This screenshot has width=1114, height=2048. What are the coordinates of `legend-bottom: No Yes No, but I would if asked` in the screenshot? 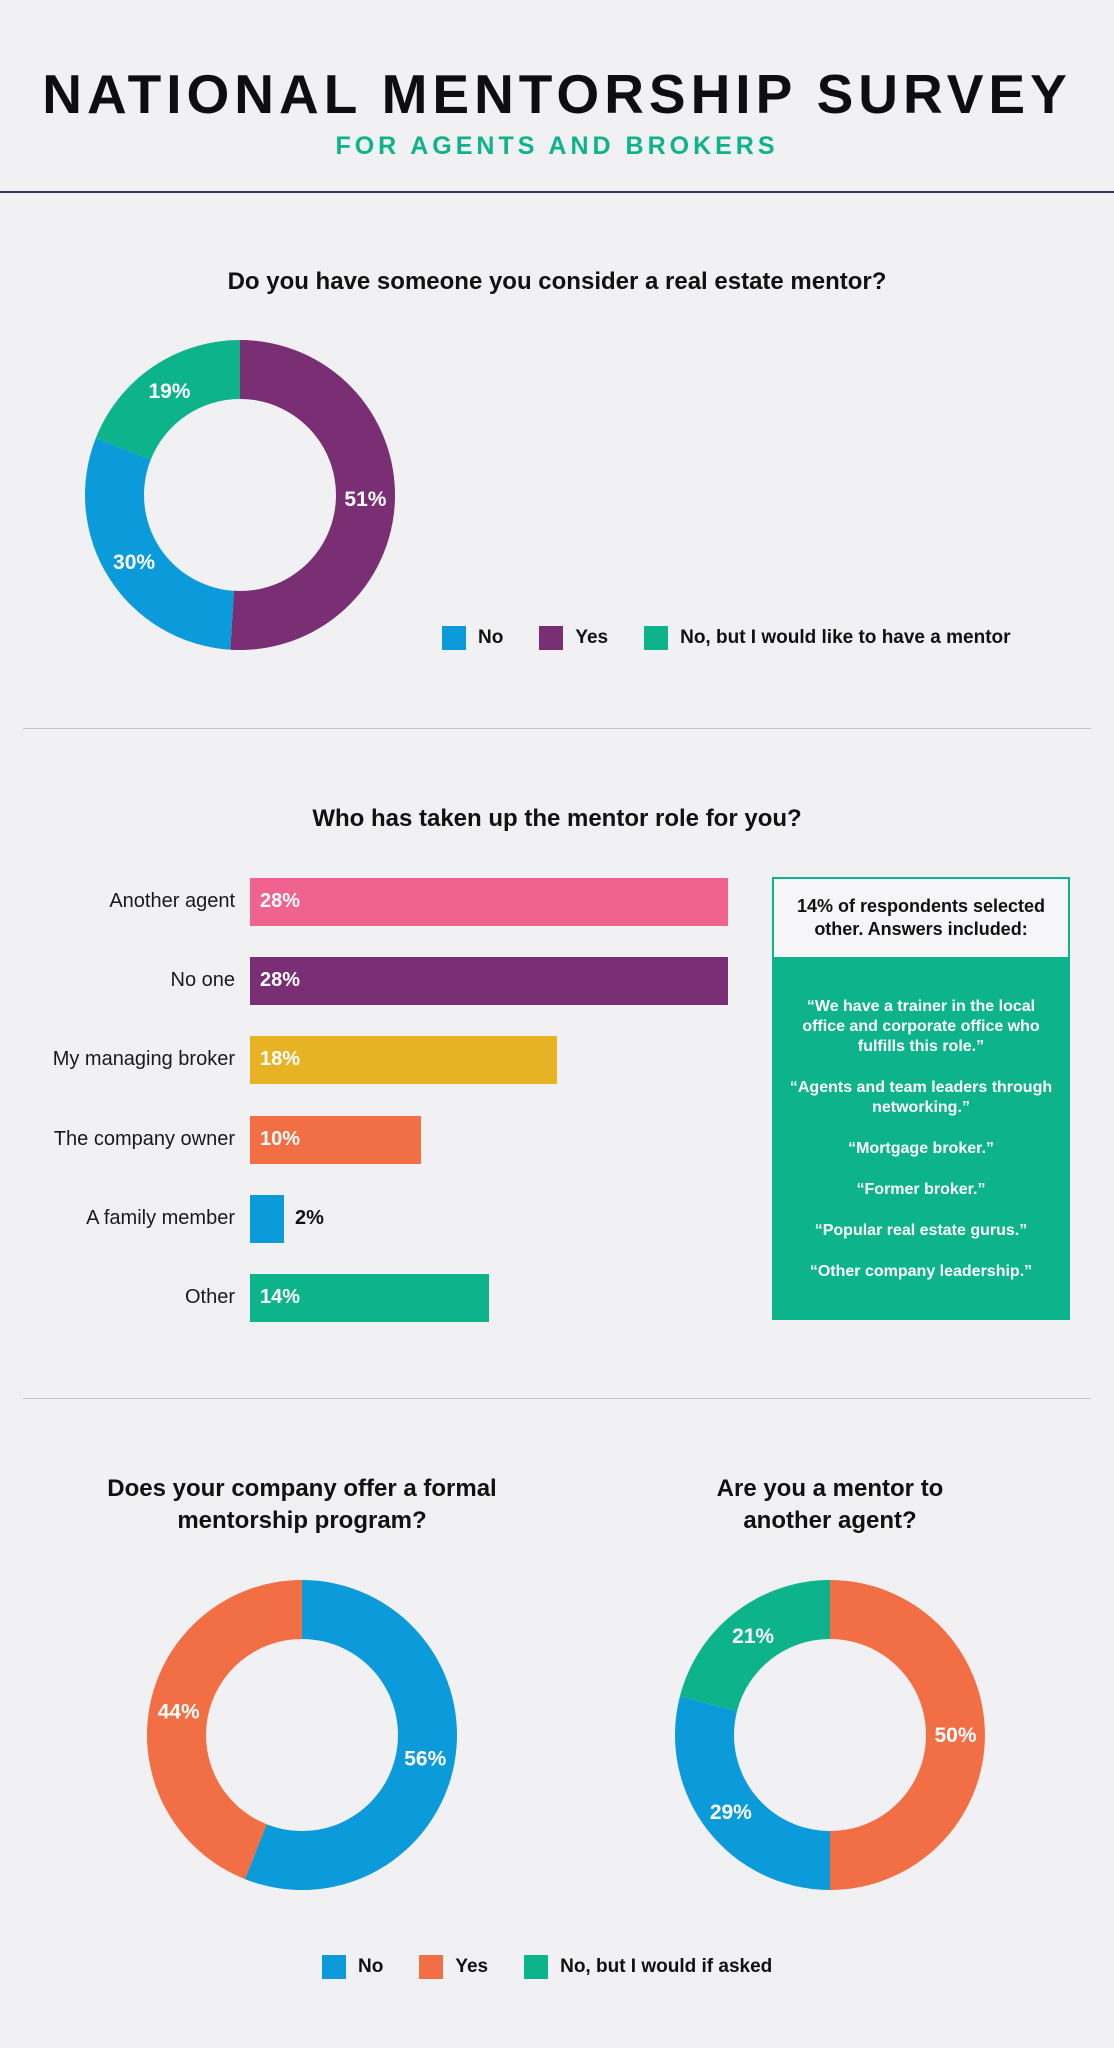 It's located at (565, 1967).